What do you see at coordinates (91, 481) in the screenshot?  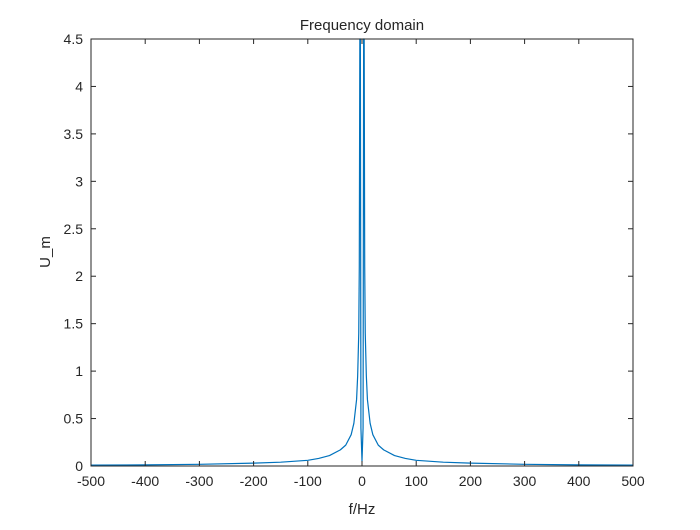 I see `x-tick-label: -500` at bounding box center [91, 481].